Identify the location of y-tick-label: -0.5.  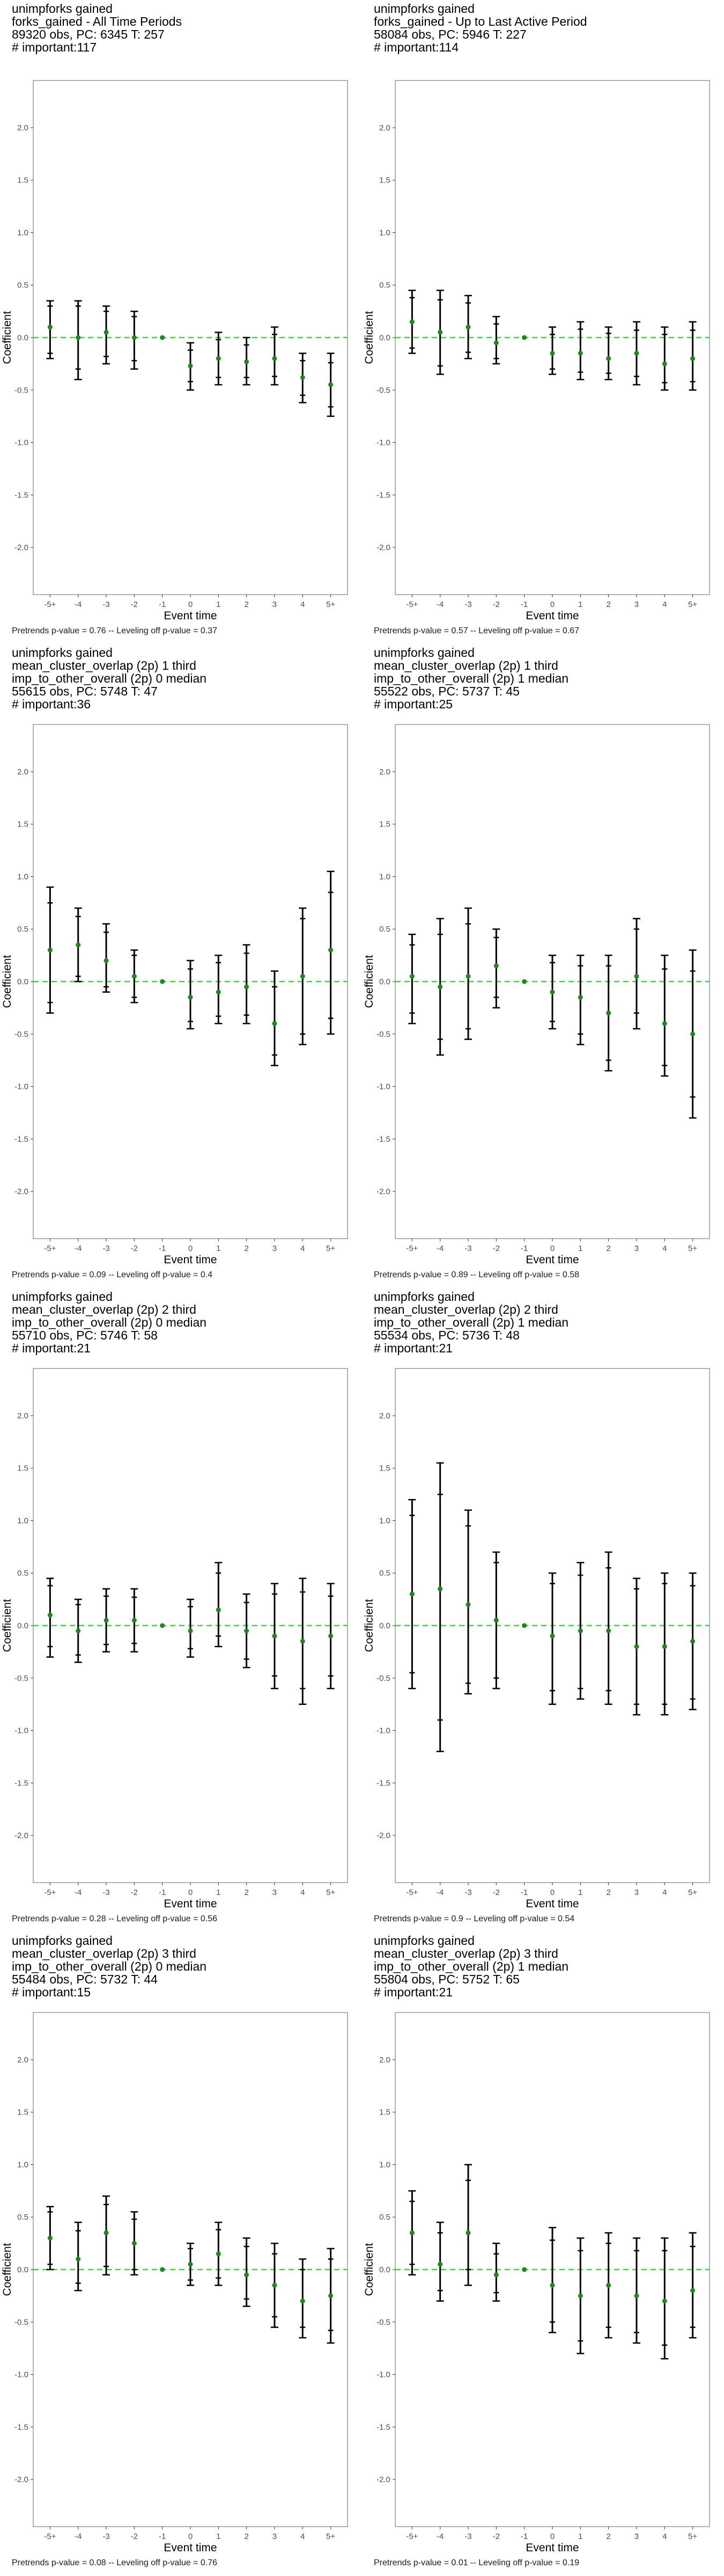
(21, 1034).